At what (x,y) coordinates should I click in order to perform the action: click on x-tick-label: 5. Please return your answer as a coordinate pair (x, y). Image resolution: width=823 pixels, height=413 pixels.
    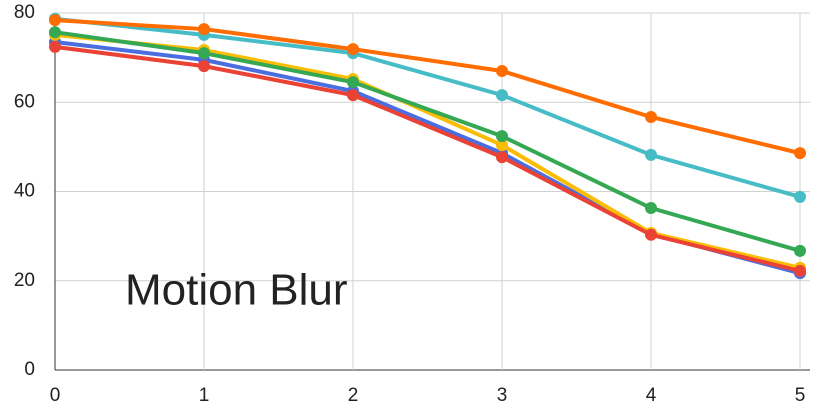
    Looking at the image, I should click on (800, 395).